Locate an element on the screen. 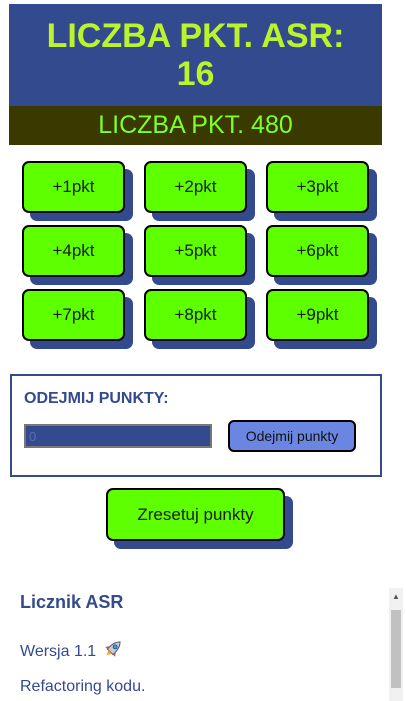  version-line: Wersja 1.1 is located at coordinates (72, 651).